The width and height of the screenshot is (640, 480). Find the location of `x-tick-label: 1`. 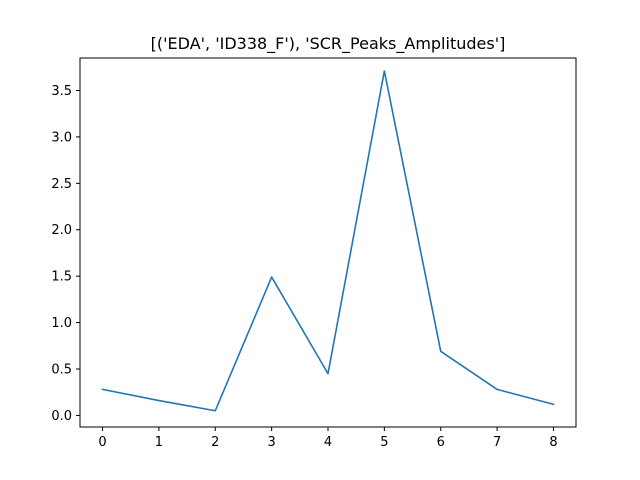

x-tick-label: 1 is located at coordinates (159, 442).